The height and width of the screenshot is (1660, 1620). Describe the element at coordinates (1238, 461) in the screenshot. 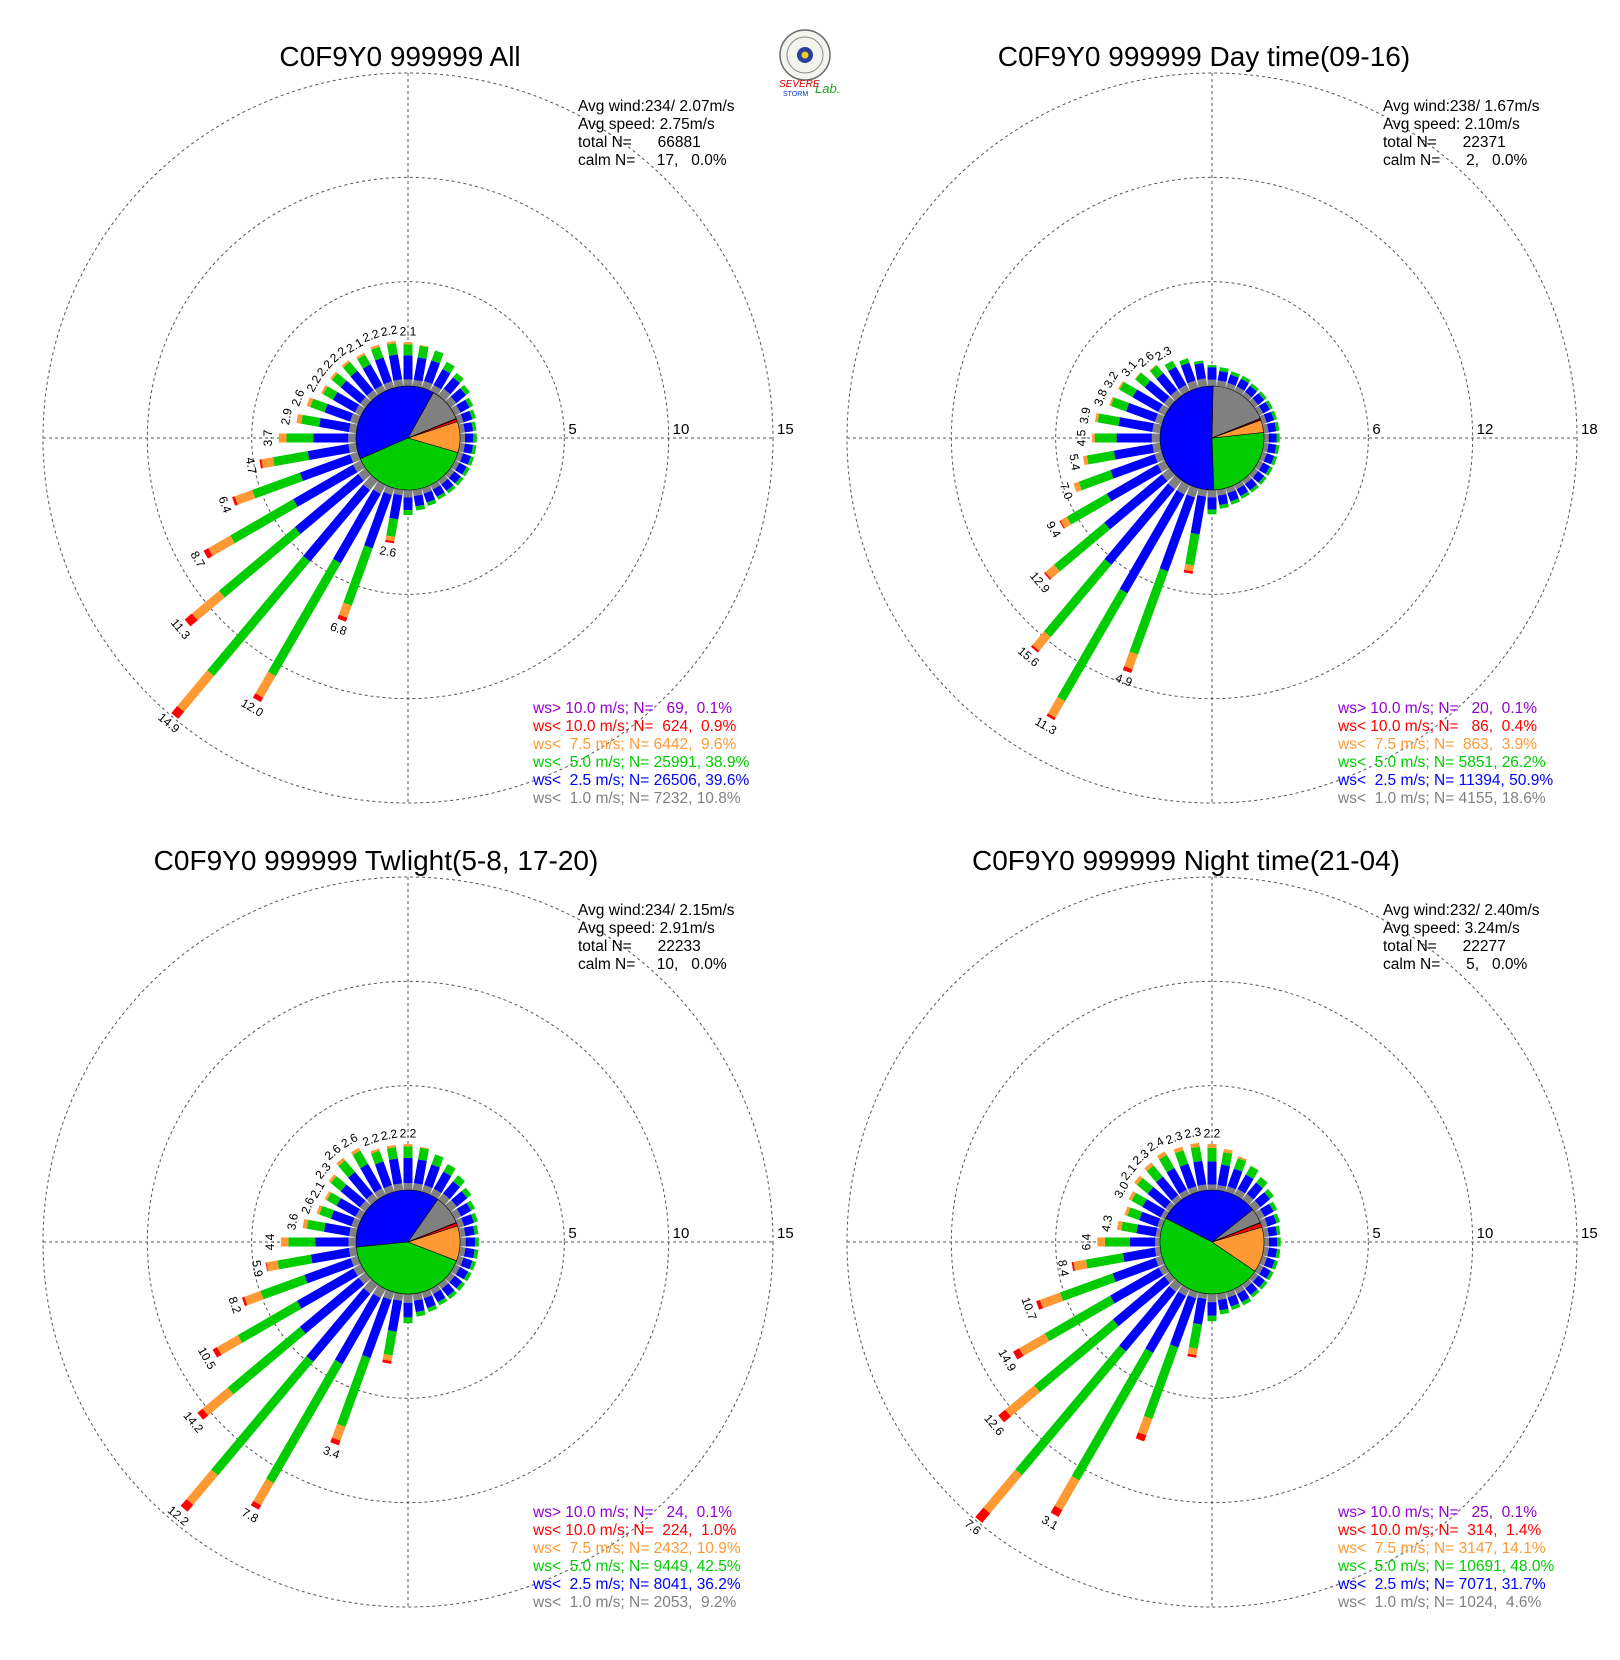

I see `pie-slice-lt5` at that location.